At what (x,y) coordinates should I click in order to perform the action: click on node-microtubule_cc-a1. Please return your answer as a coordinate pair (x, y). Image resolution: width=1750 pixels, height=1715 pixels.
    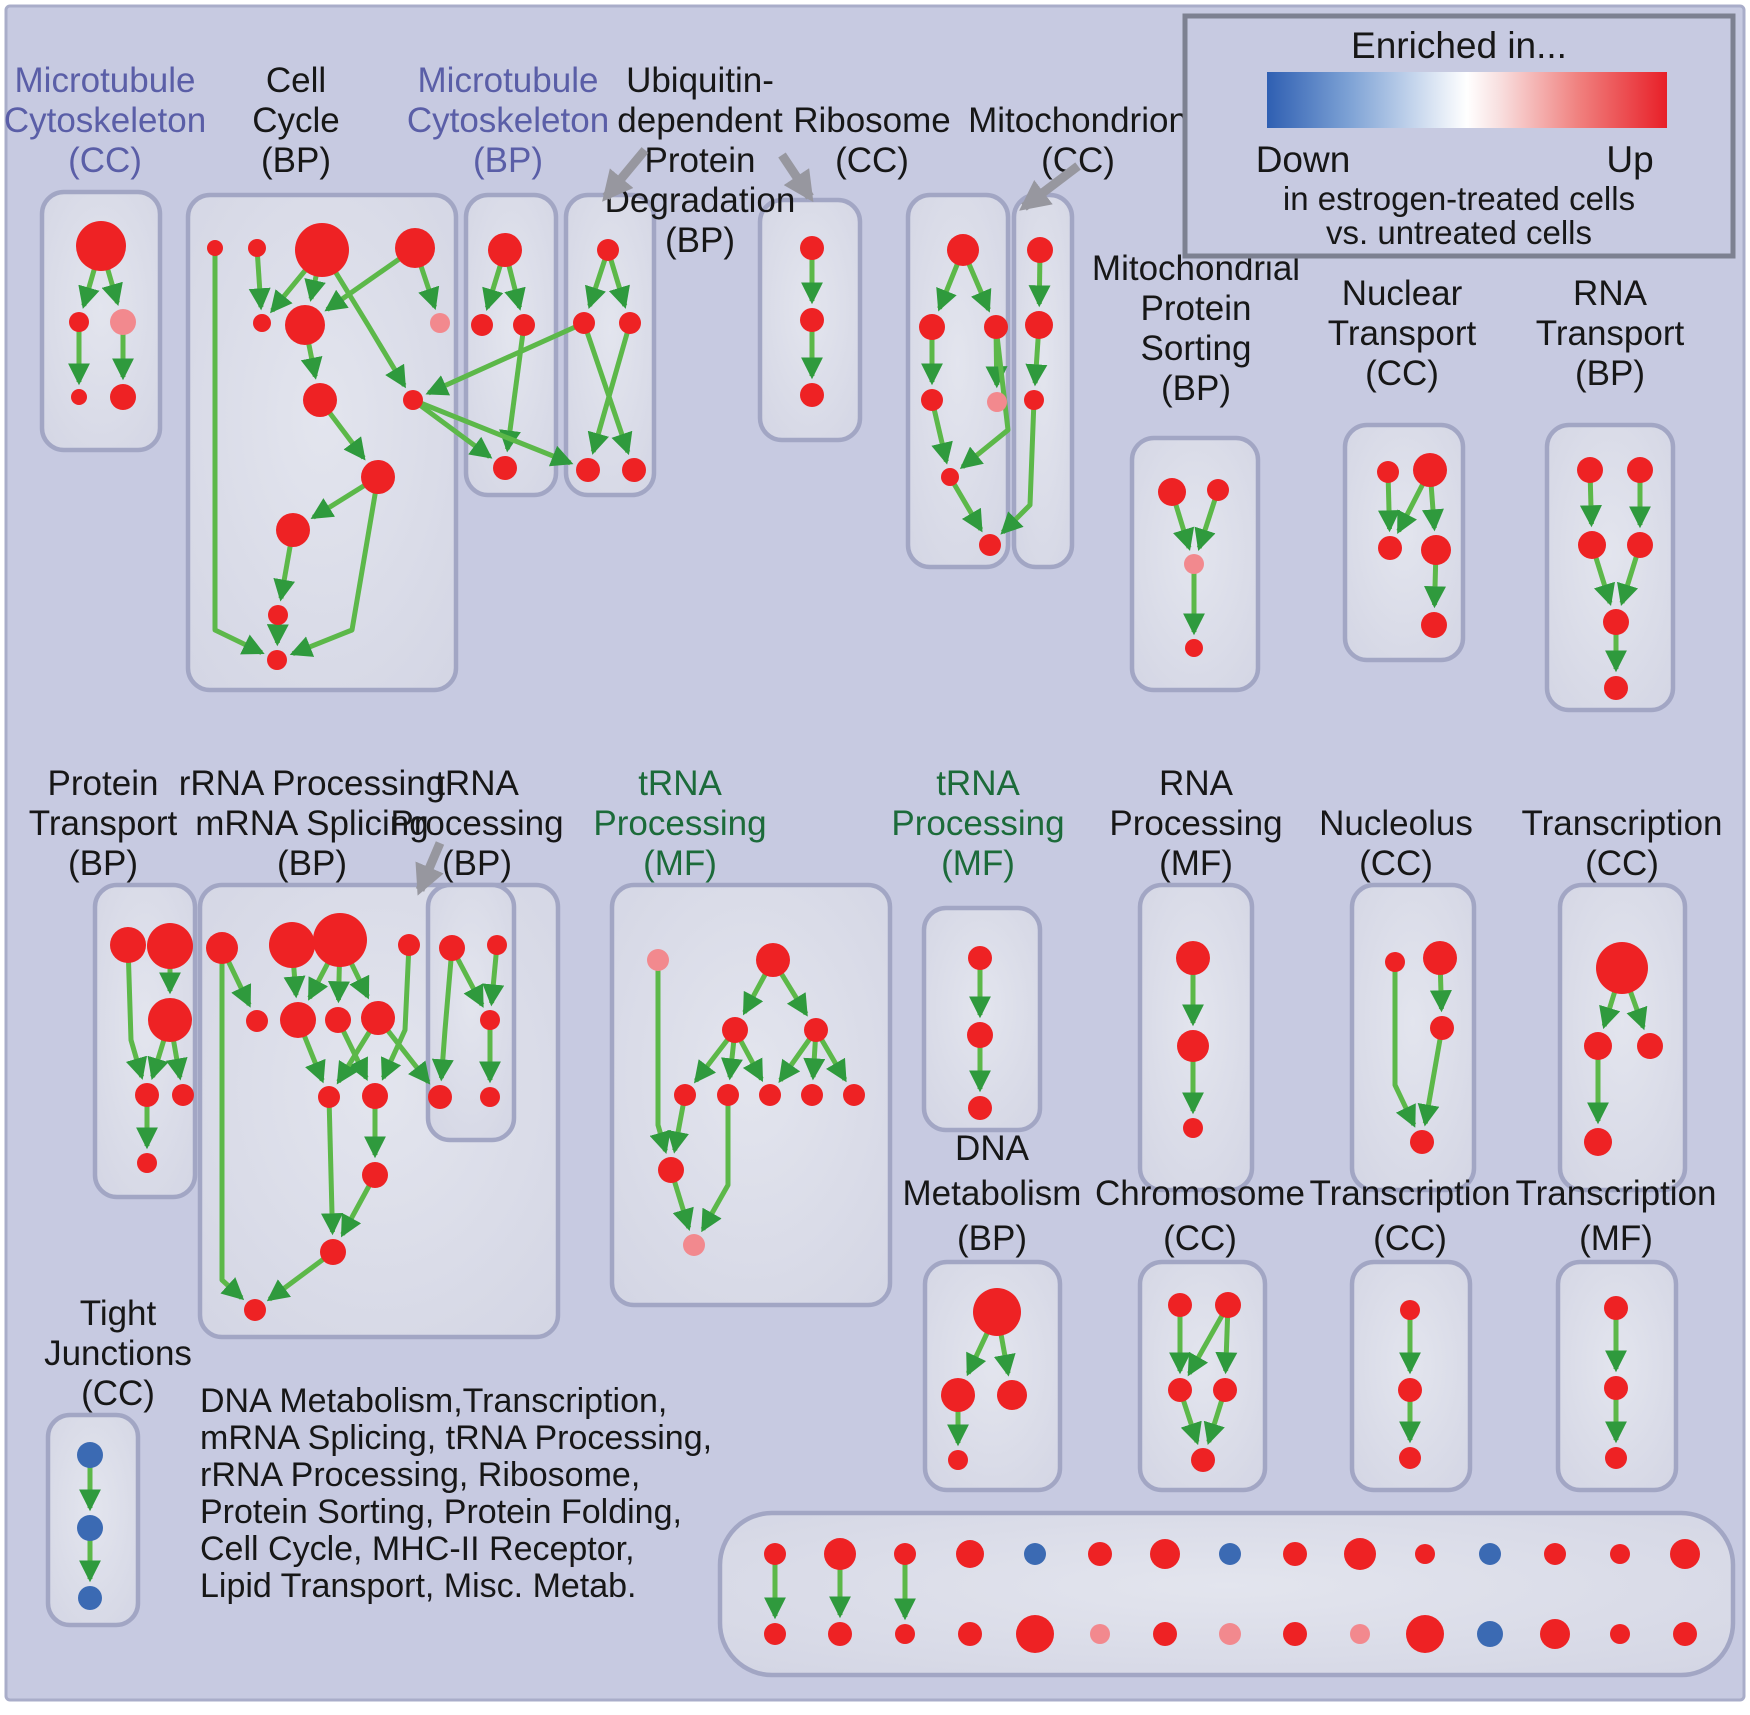
    Looking at the image, I should click on (79, 322).